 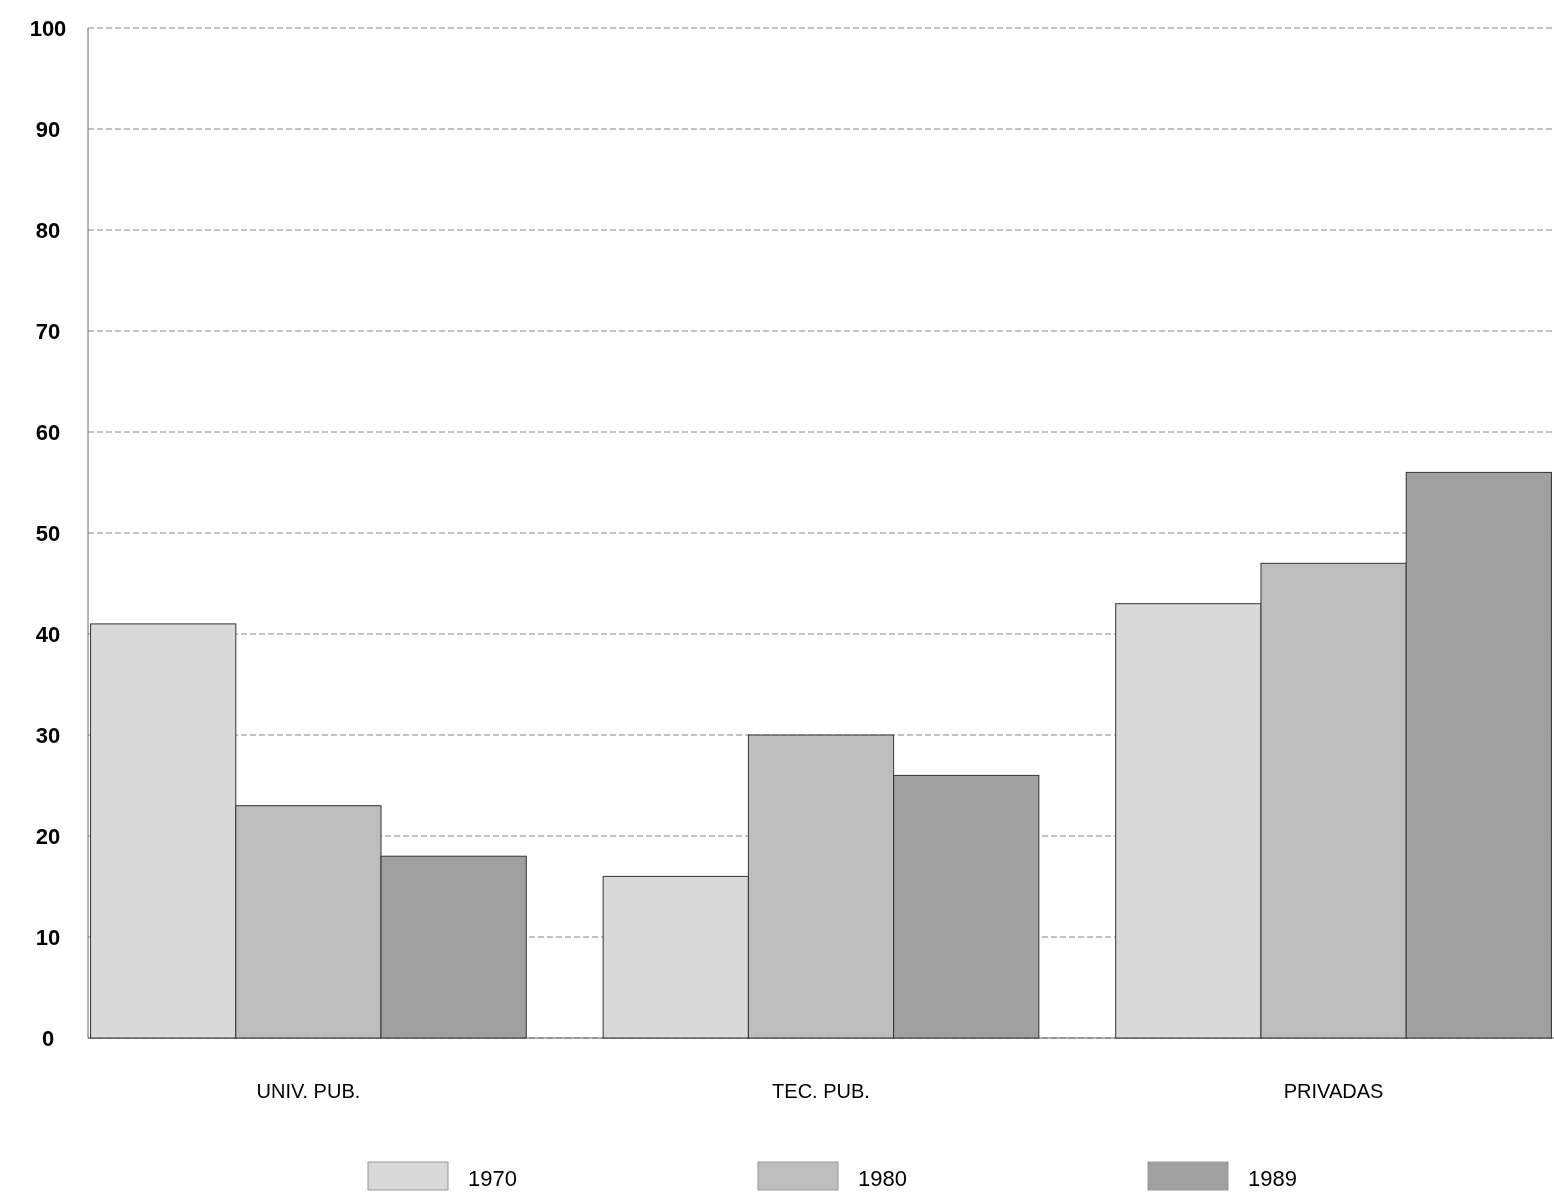 What do you see at coordinates (48, 533) in the screenshot?
I see `y-tick-label: 50` at bounding box center [48, 533].